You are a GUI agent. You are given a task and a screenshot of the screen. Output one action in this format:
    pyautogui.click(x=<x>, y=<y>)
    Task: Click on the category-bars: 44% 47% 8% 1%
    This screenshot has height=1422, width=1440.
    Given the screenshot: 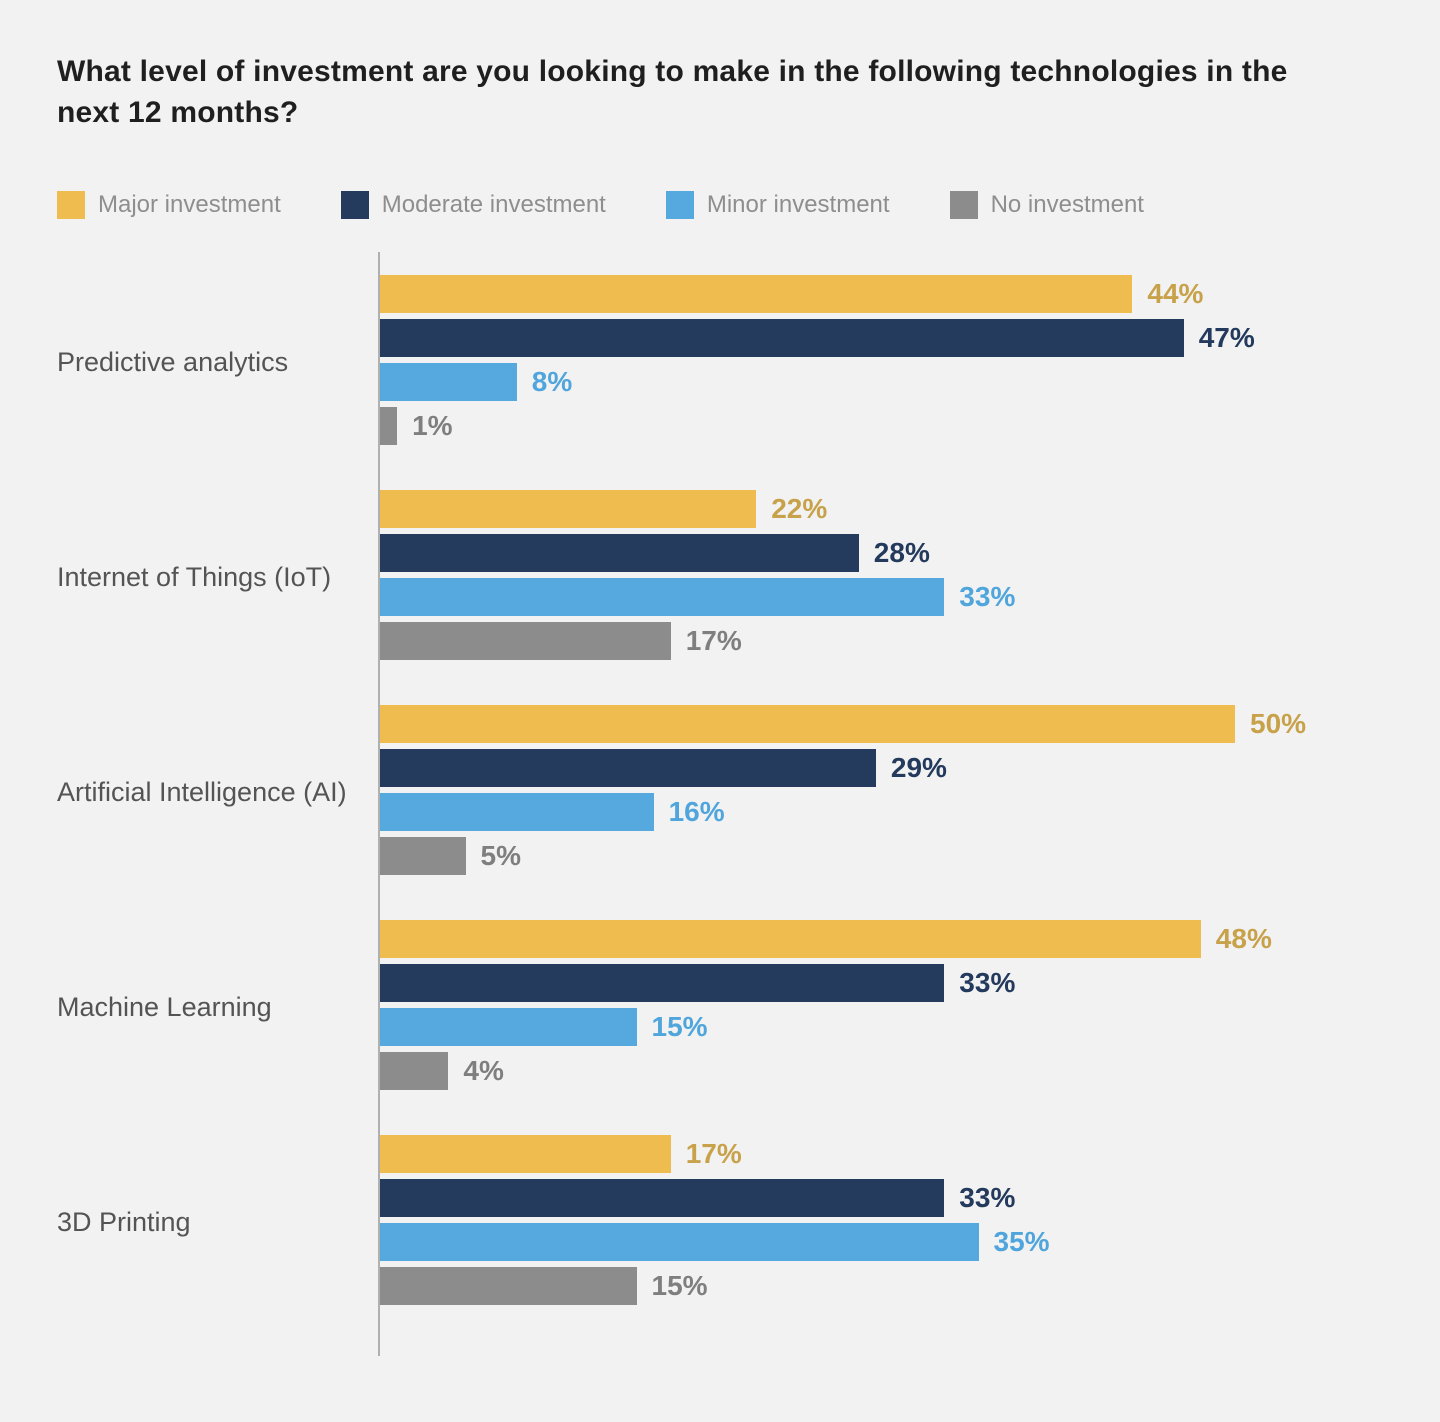 What is the action you would take?
    pyautogui.click(x=910, y=363)
    